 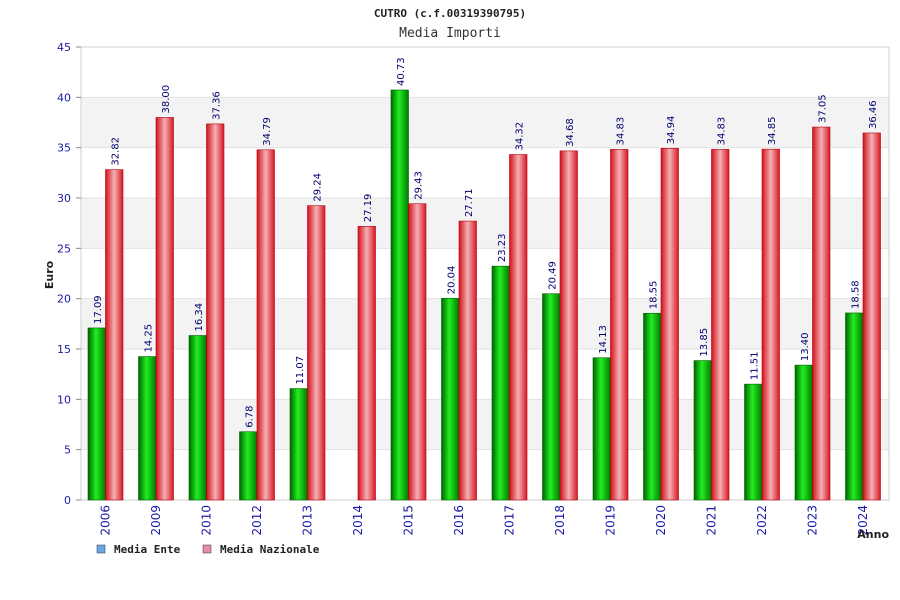 I want to click on legend-label-media-nazionale: Media Nazionale, so click(x=270, y=549).